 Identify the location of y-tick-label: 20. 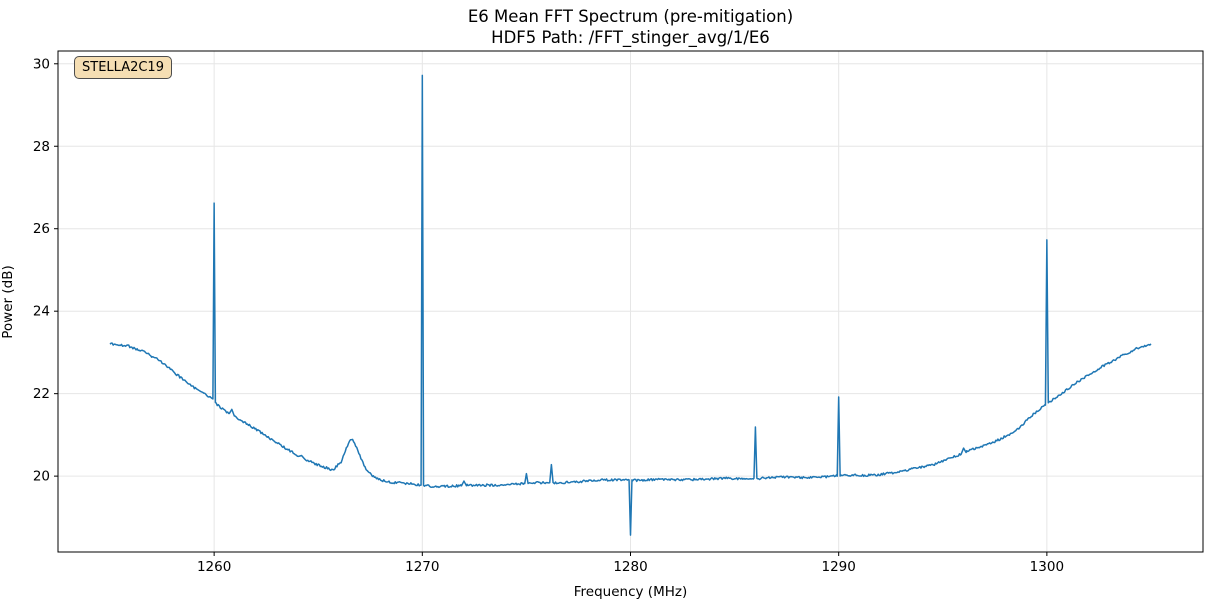
(41, 477).